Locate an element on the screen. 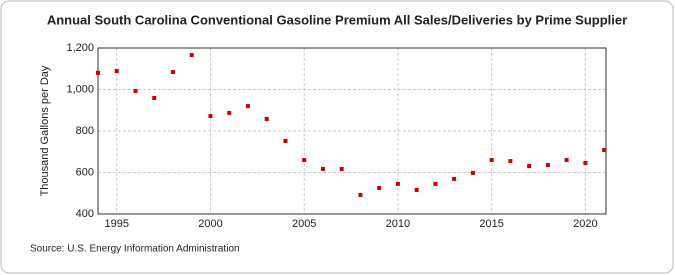  y-tick-label: 1,000 is located at coordinates (80, 89).